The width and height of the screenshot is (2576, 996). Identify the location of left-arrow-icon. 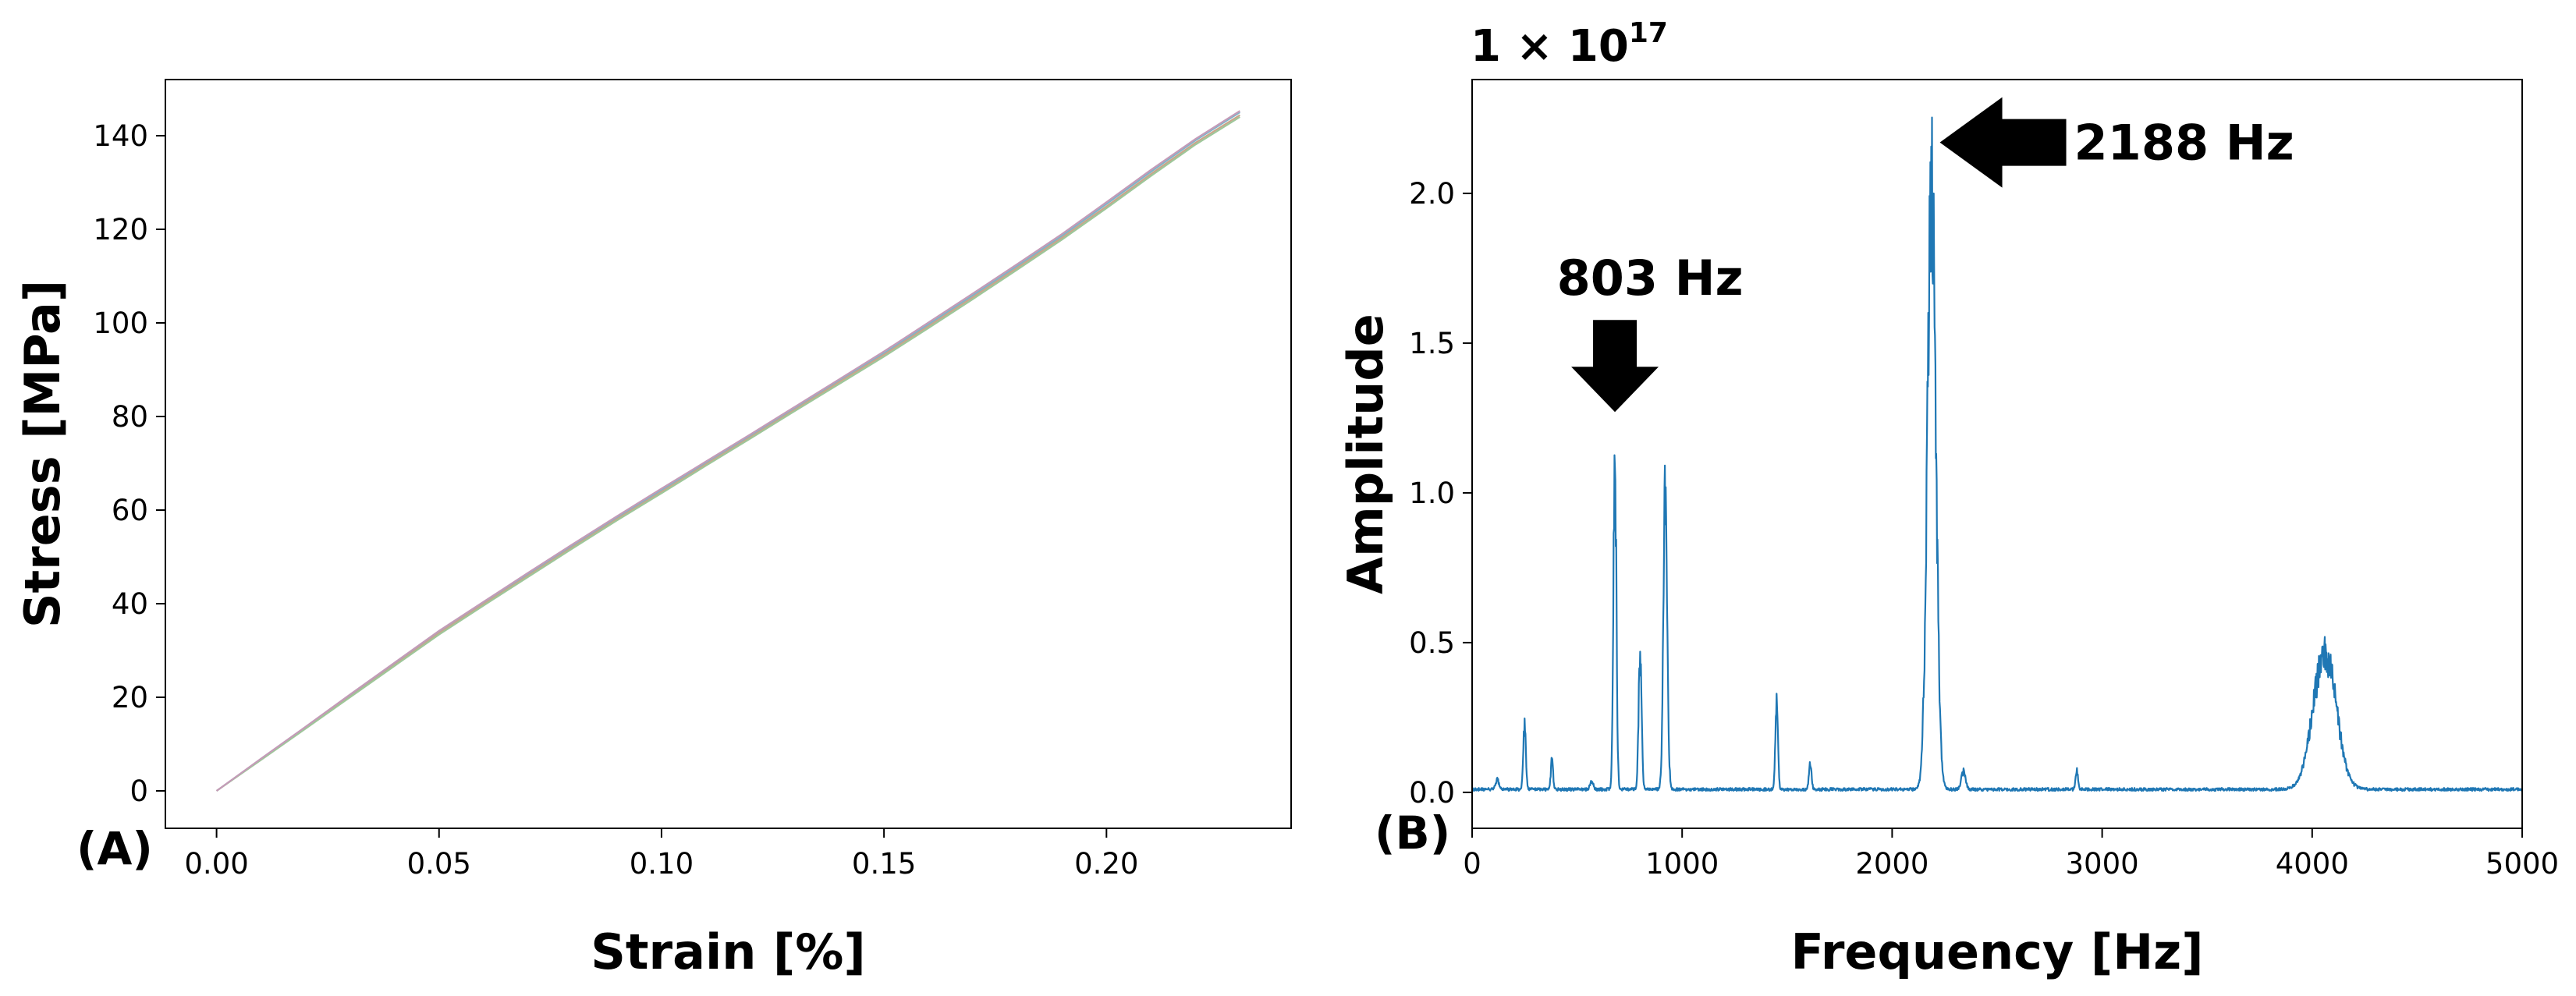
(2003, 142).